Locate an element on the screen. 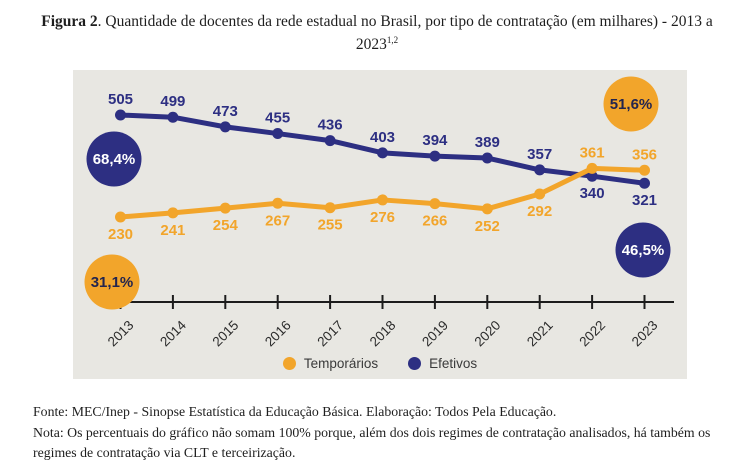  data-point-label: 473 is located at coordinates (225, 111).